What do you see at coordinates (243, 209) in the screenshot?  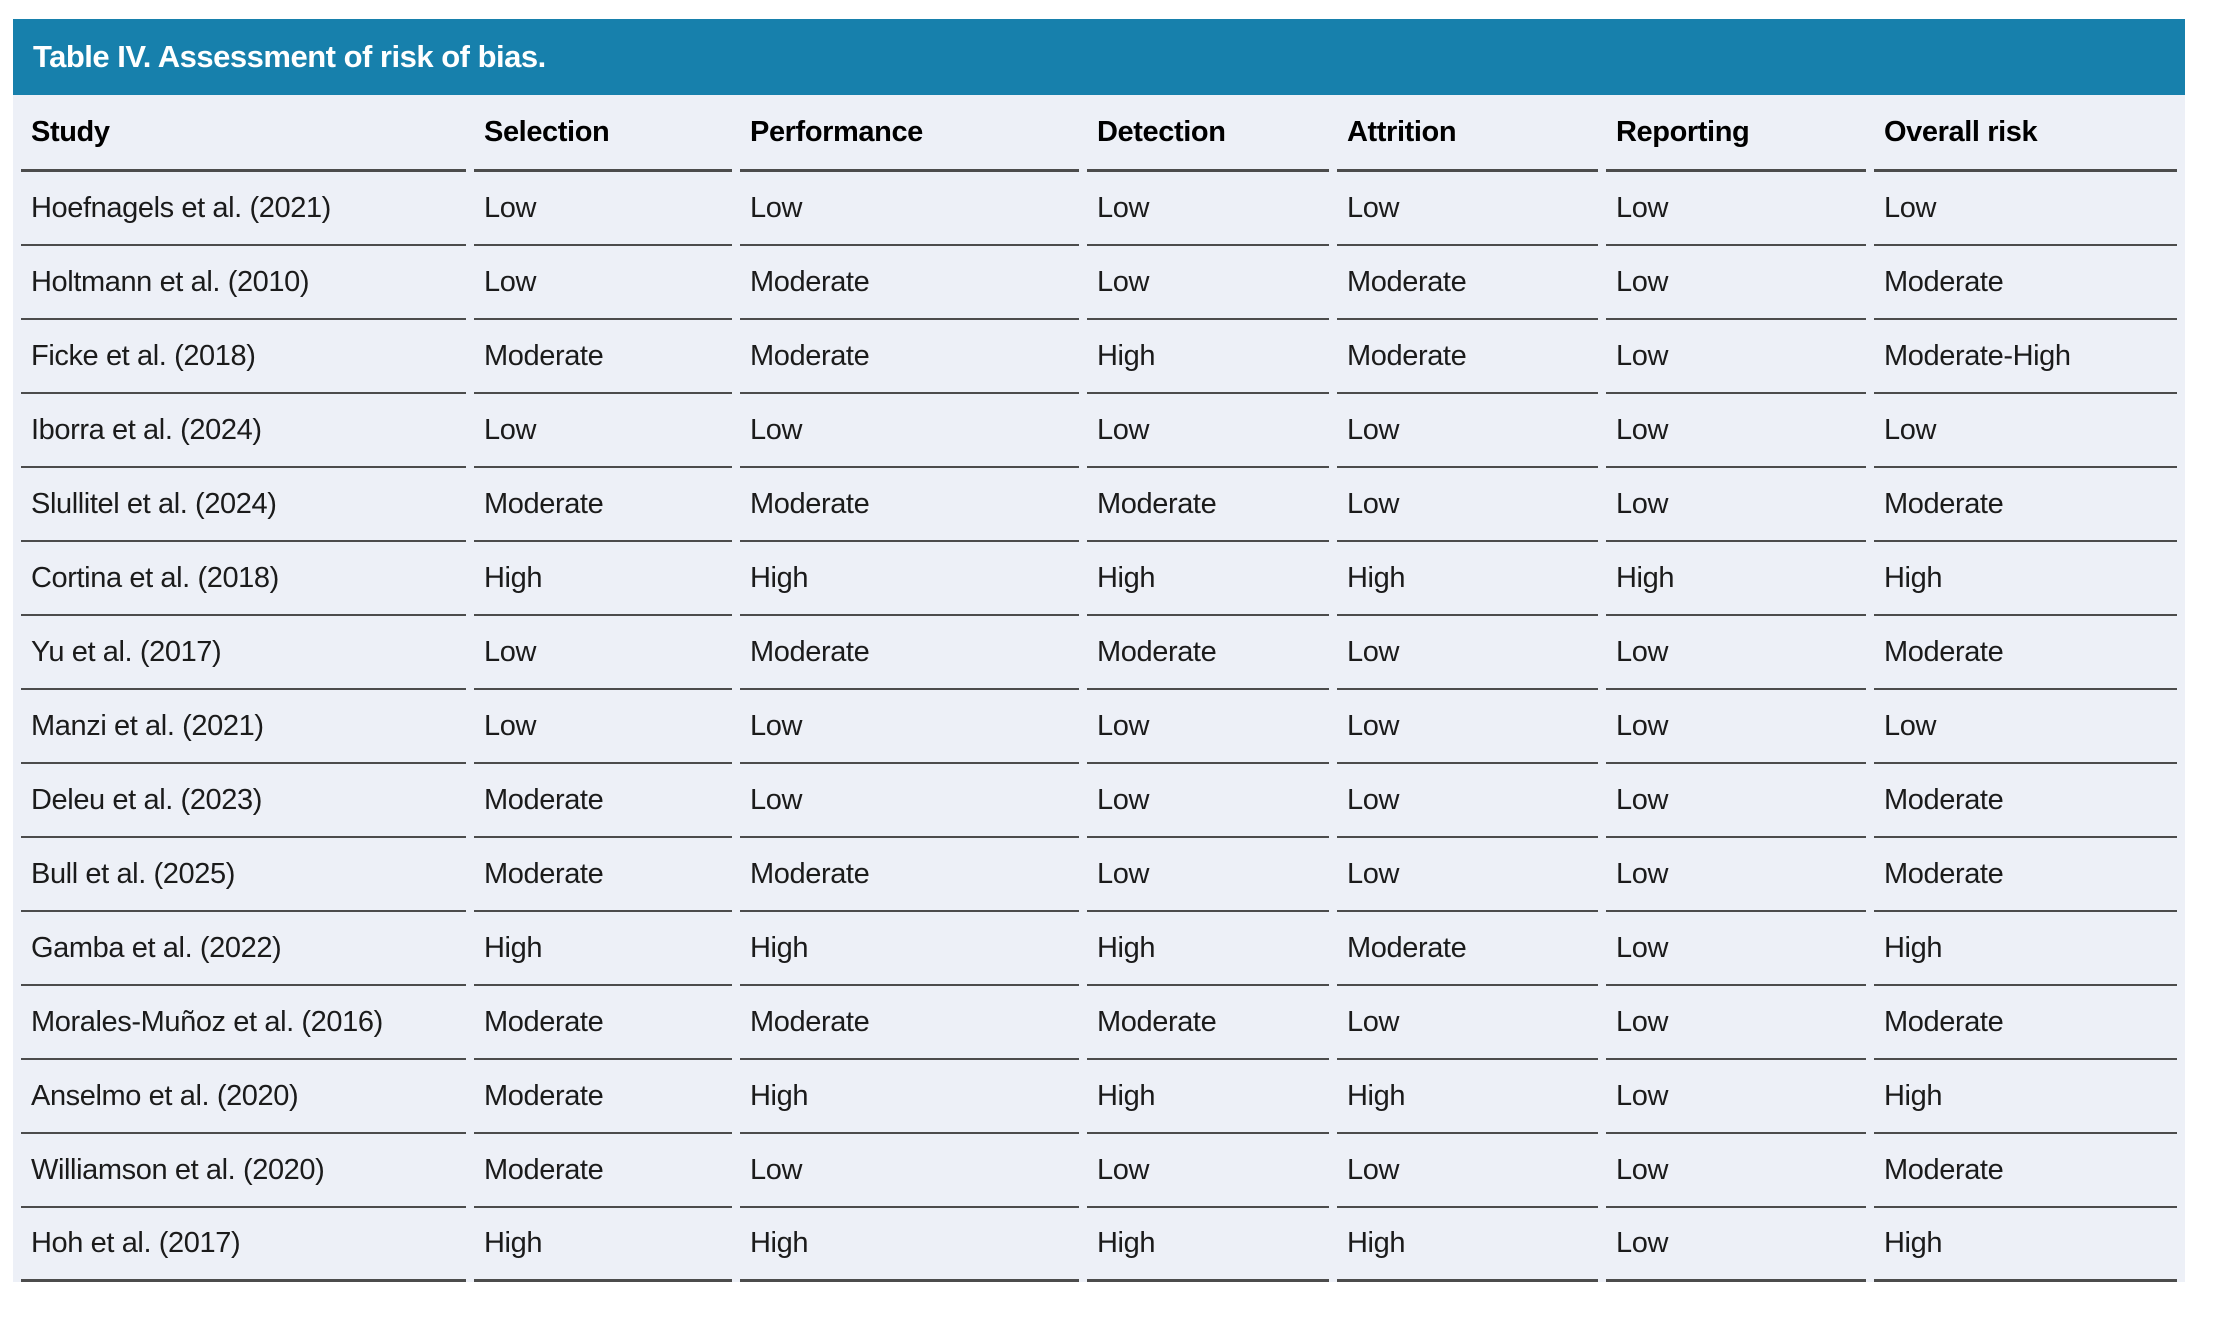 I see `study-cell: Hoefnagels et al. (2021)` at bounding box center [243, 209].